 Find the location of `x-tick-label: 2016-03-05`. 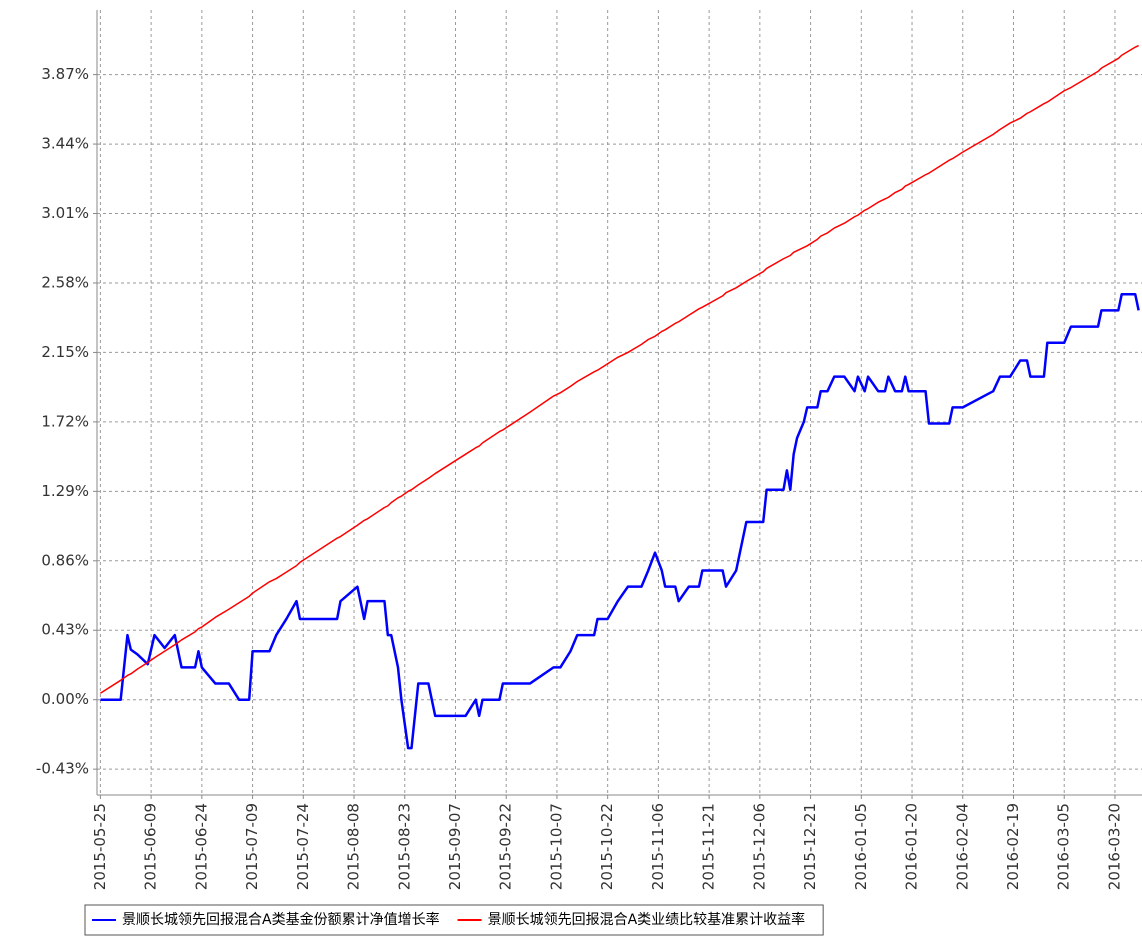

x-tick-label: 2016-03-05 is located at coordinates (1064, 846).